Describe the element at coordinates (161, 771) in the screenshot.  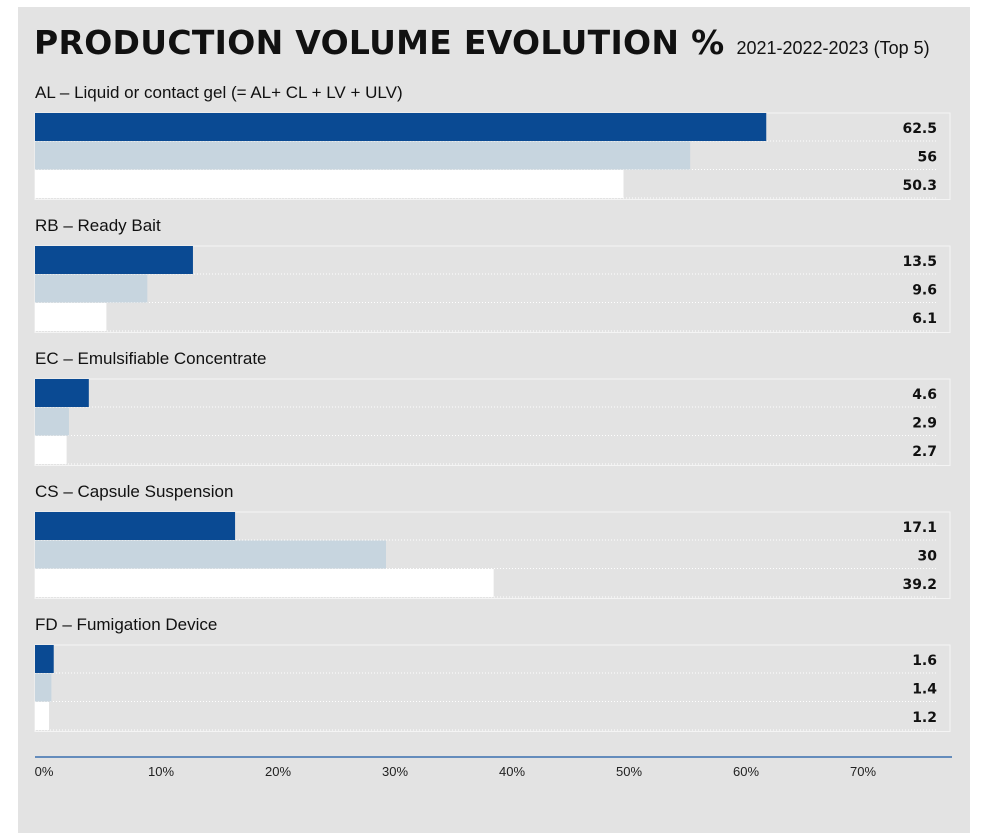
I see `x-tick-label: 10%` at that location.